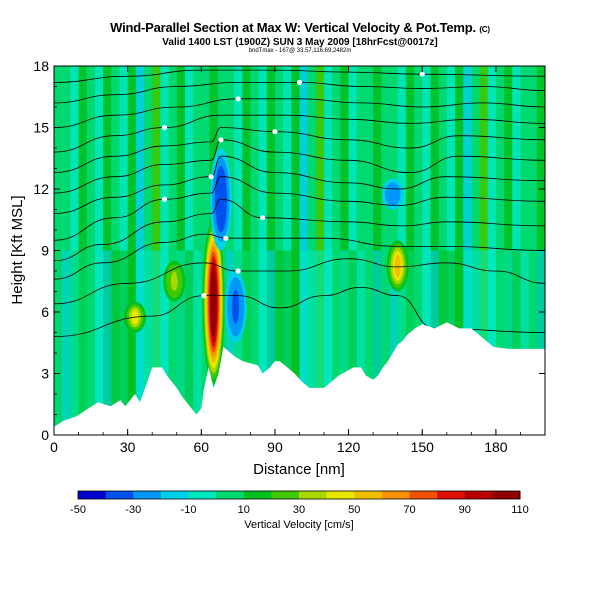  Describe the element at coordinates (202, 447) in the screenshot. I see `x-tick-label: 60` at that location.